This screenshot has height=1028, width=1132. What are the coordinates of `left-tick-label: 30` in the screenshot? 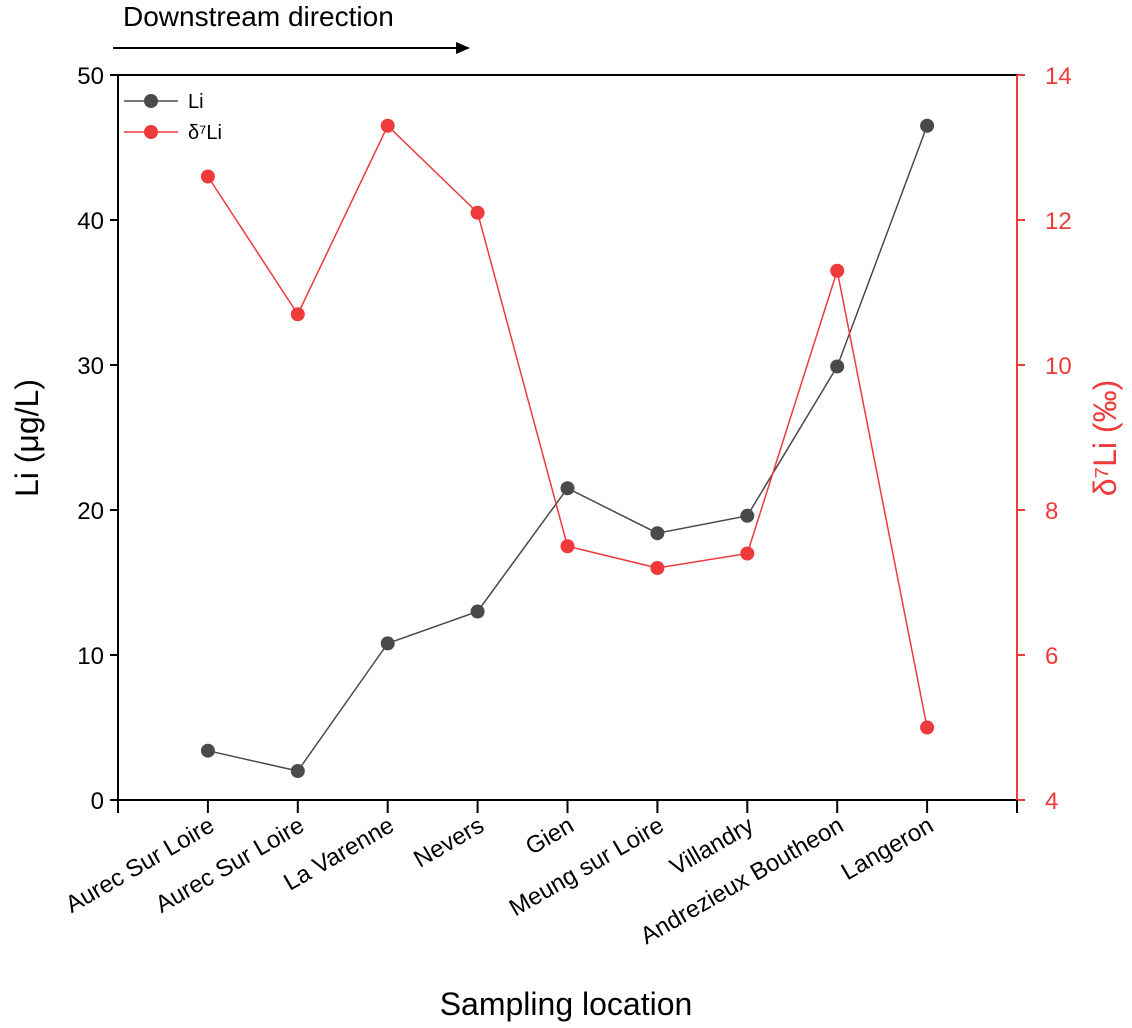 It's located at (90, 366).